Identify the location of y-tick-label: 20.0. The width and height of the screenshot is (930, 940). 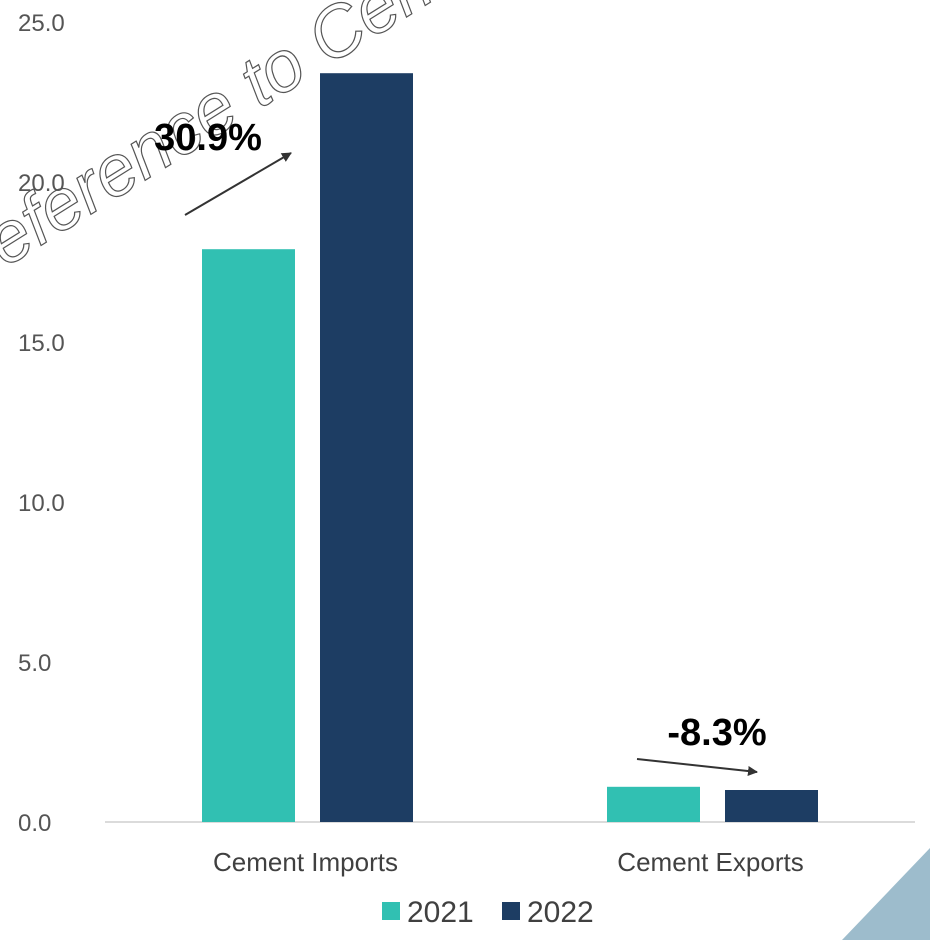
(41, 183).